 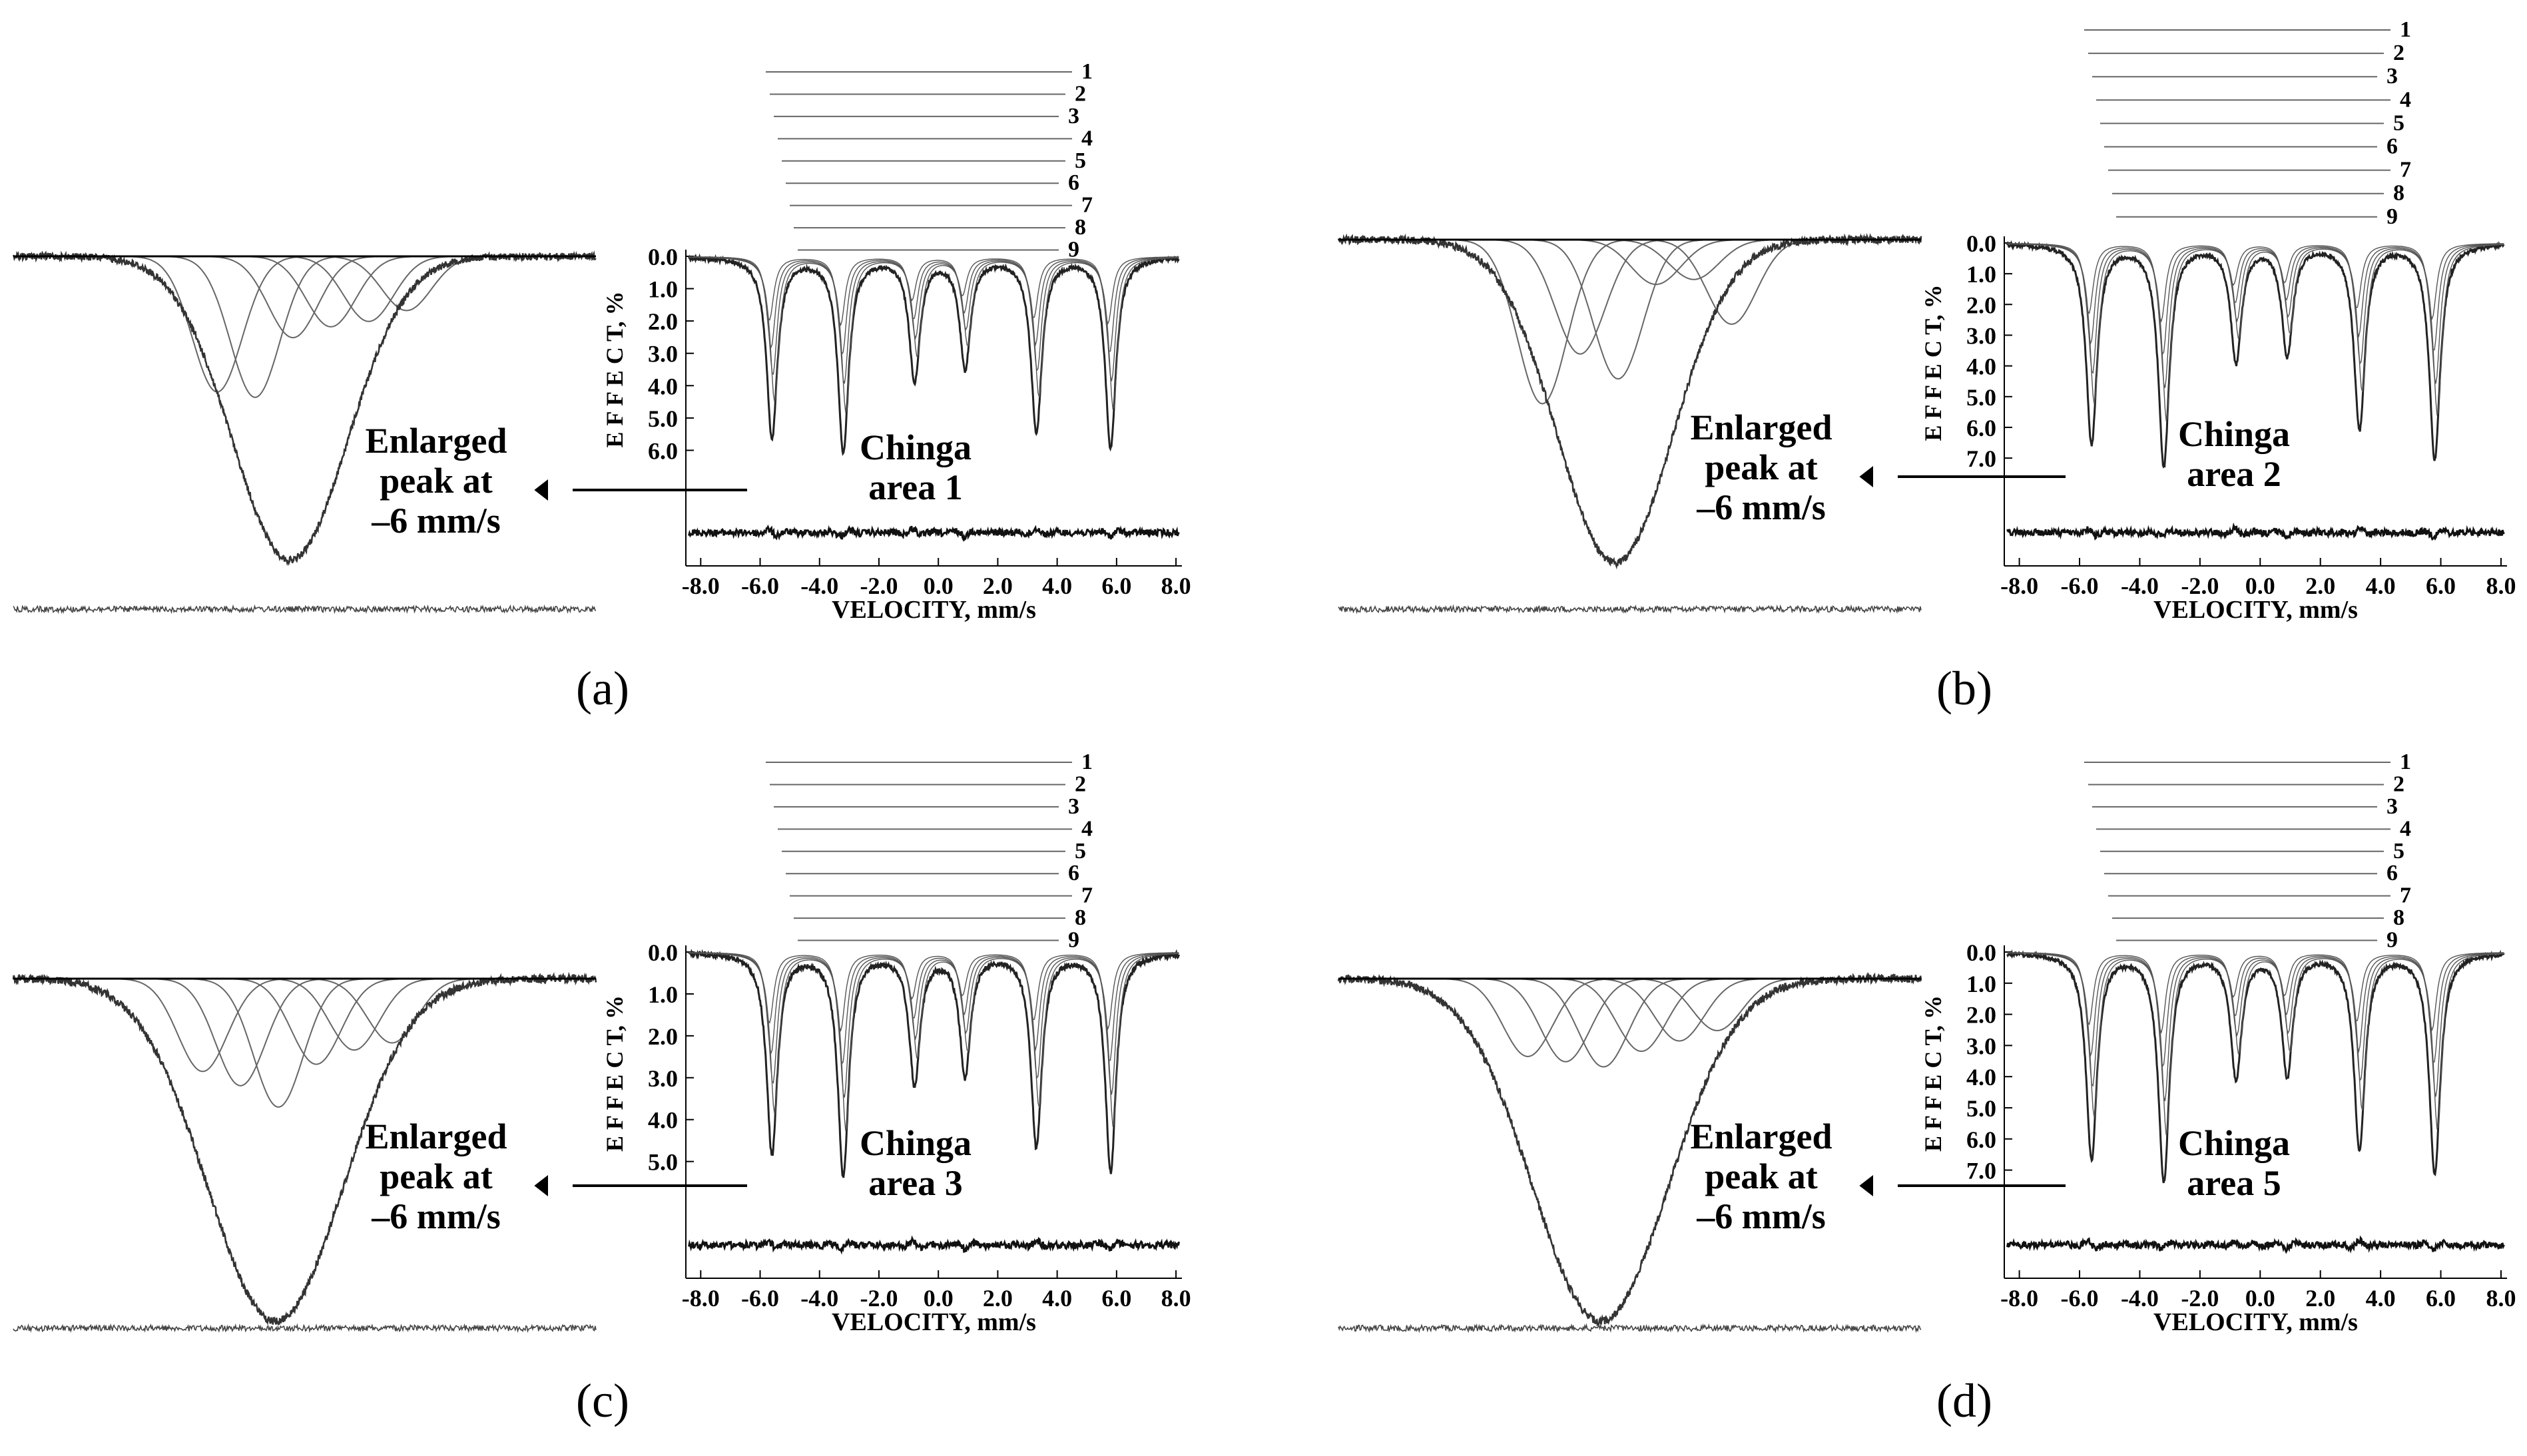 I want to click on enlarged-label-line2: peak at, so click(x=436, y=481).